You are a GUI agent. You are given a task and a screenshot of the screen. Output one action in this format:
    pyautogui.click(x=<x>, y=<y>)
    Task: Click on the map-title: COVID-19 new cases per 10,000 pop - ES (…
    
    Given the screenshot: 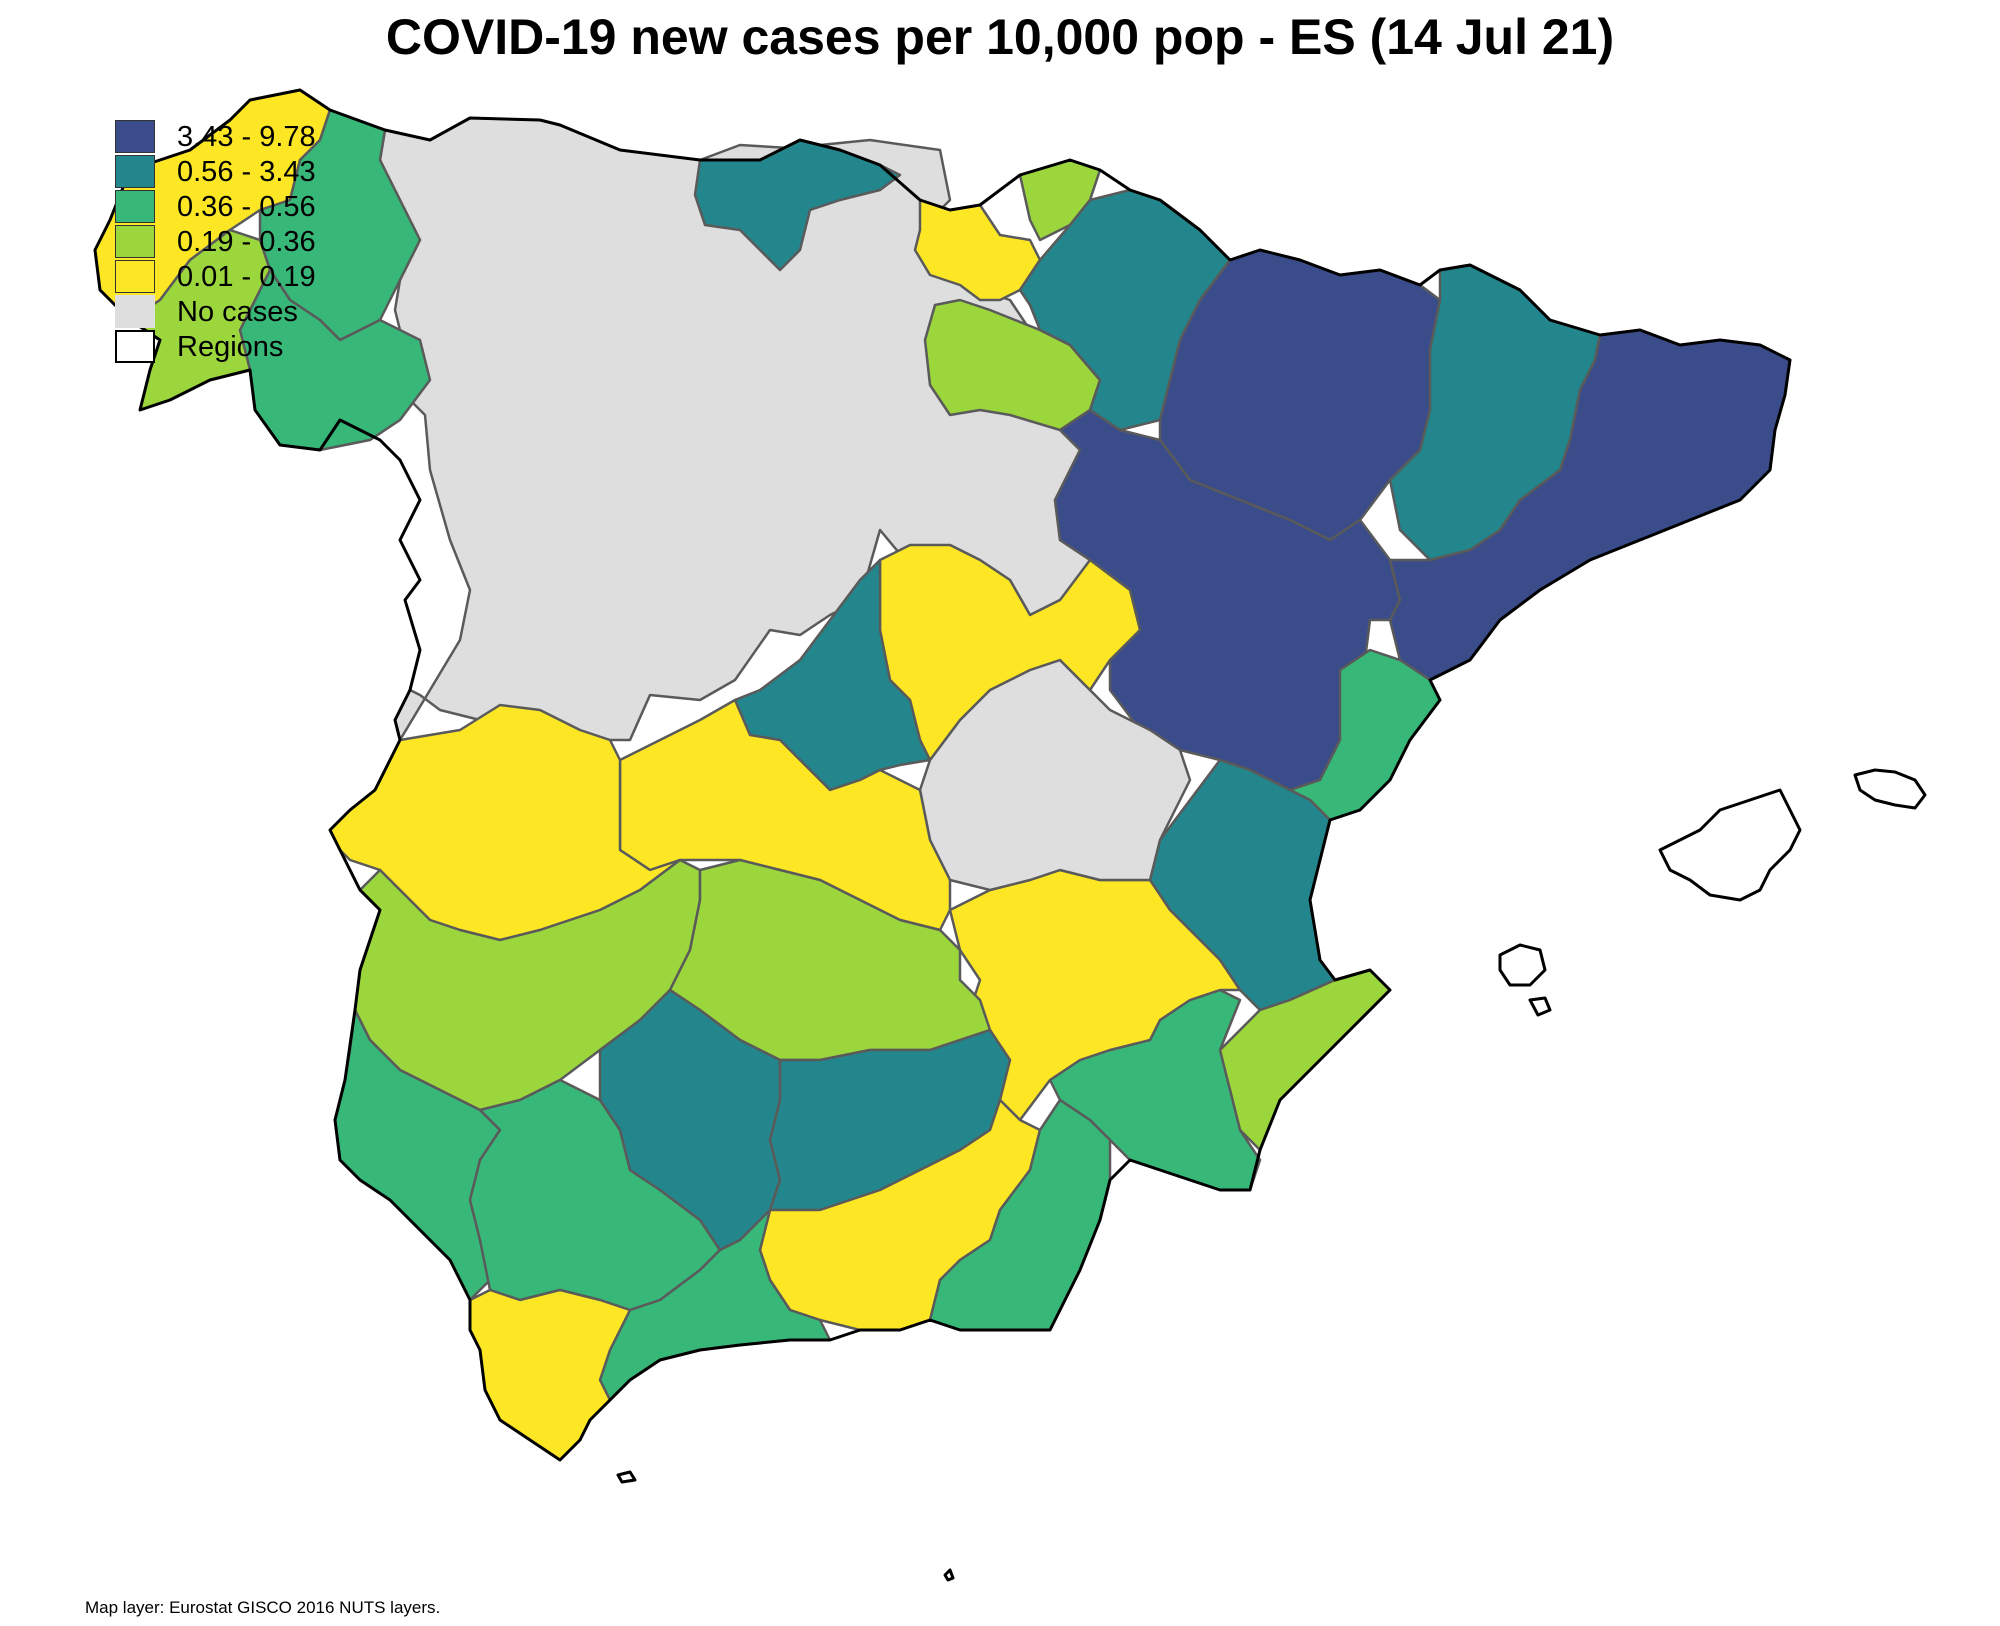 What is the action you would take?
    pyautogui.click(x=1000, y=37)
    